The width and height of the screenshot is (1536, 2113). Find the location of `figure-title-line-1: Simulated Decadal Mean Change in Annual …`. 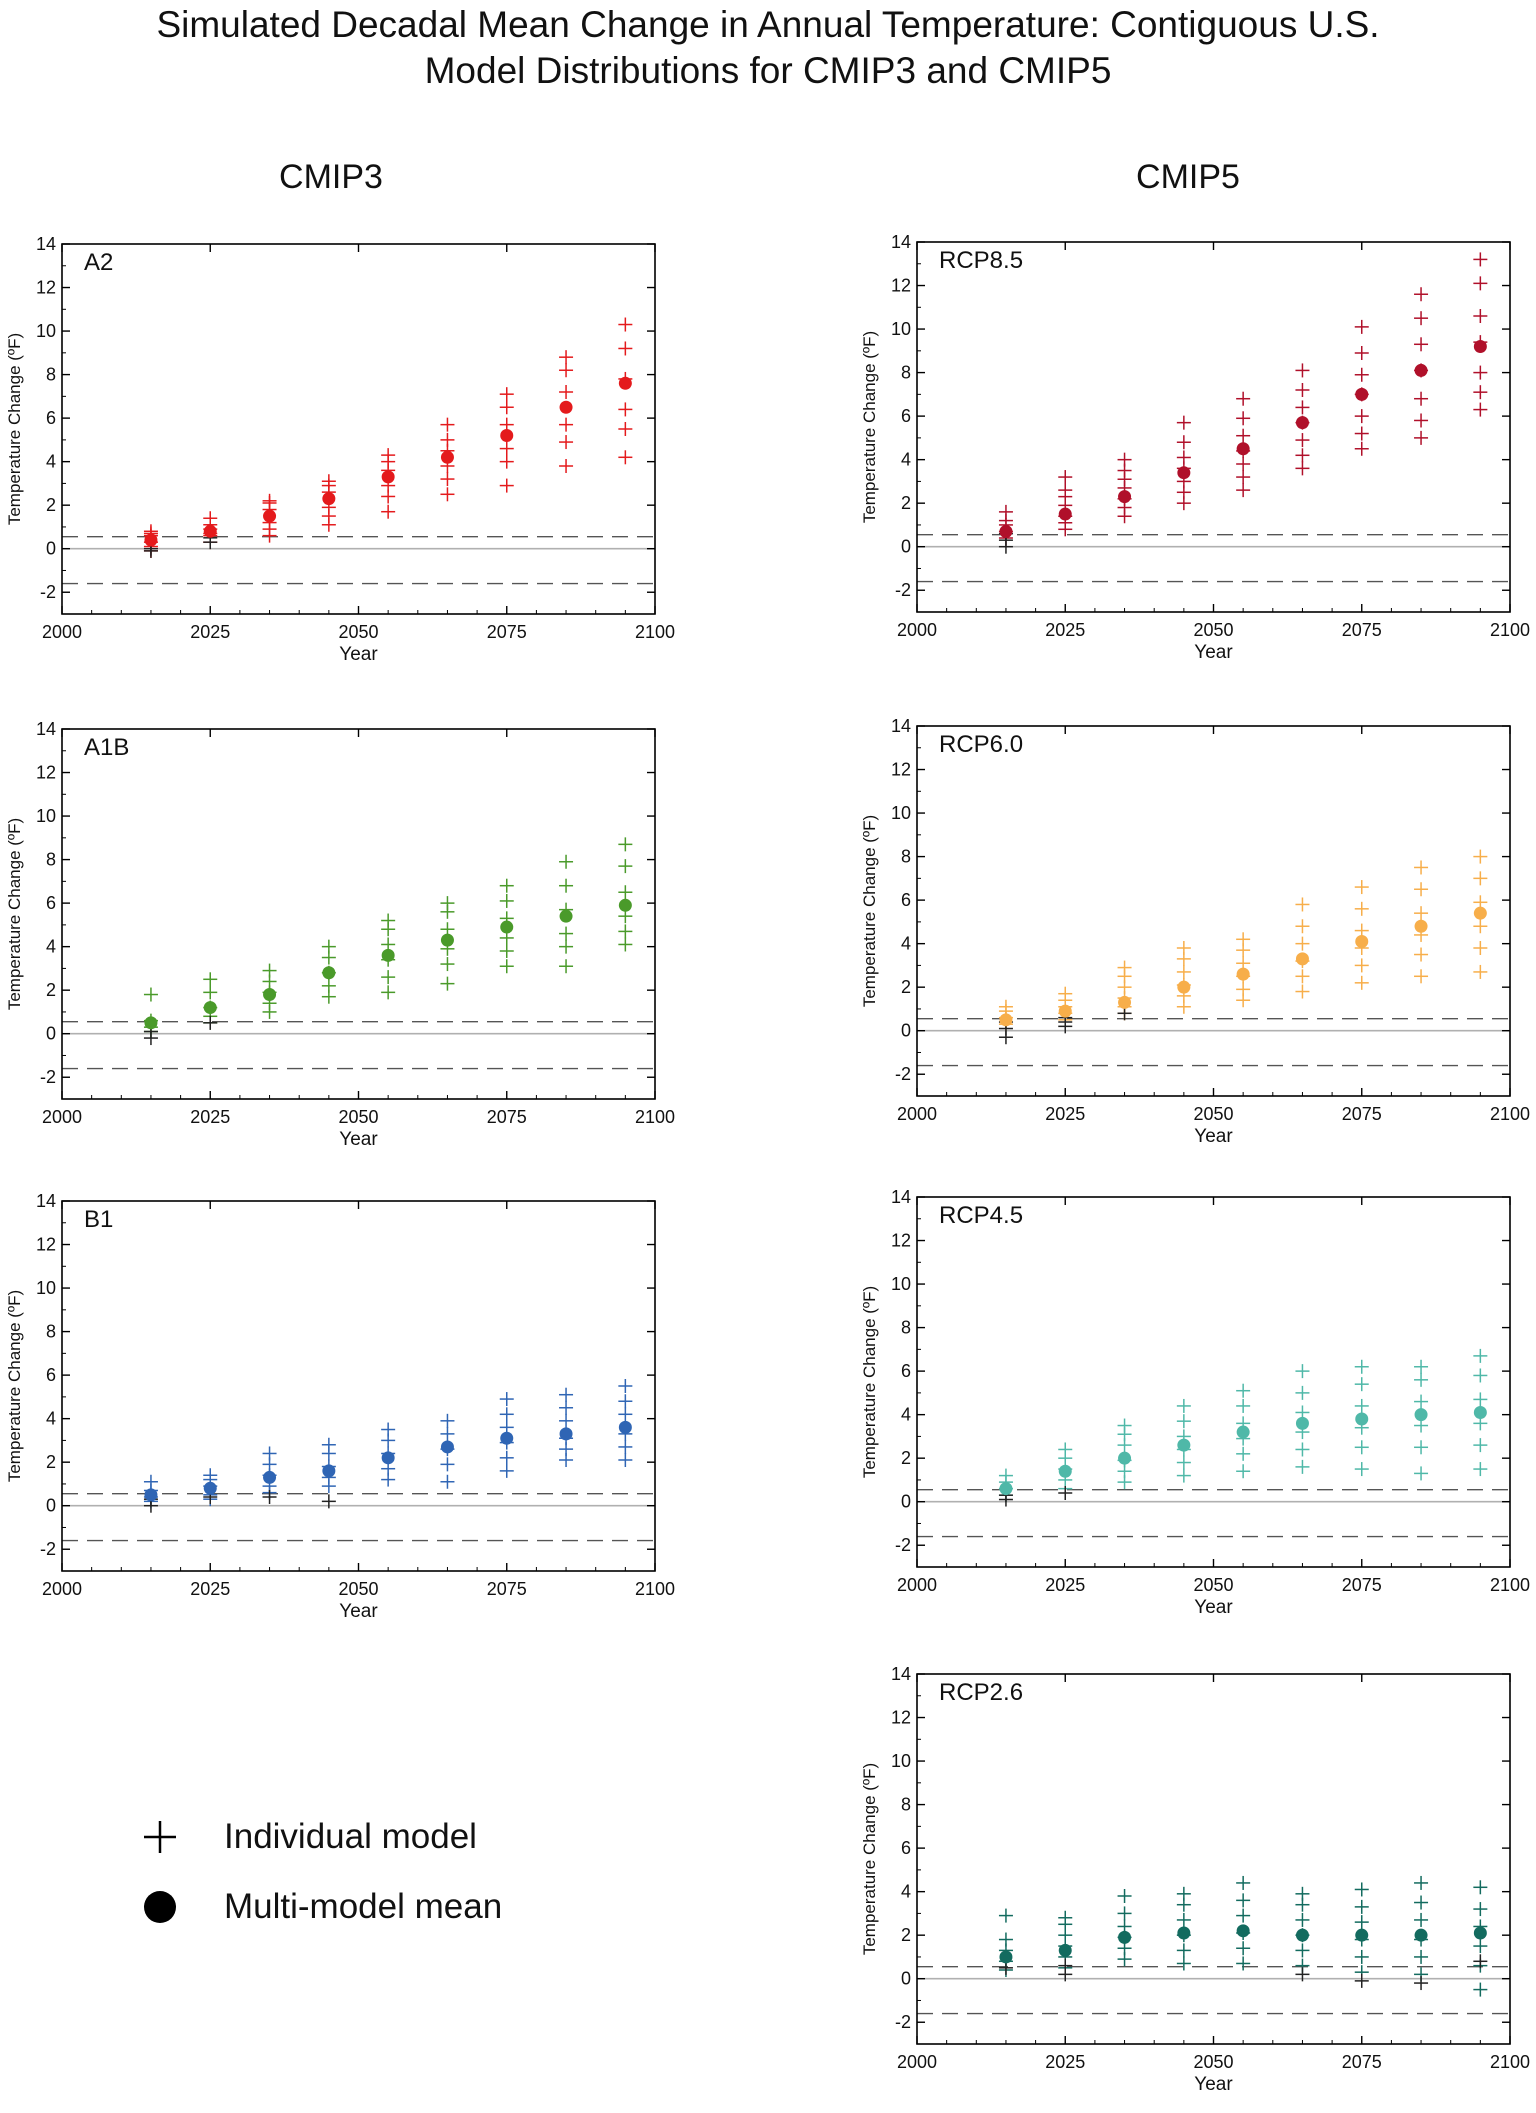

figure-title-line-1: Simulated Decadal Mean Change in Annual … is located at coordinates (768, 24).